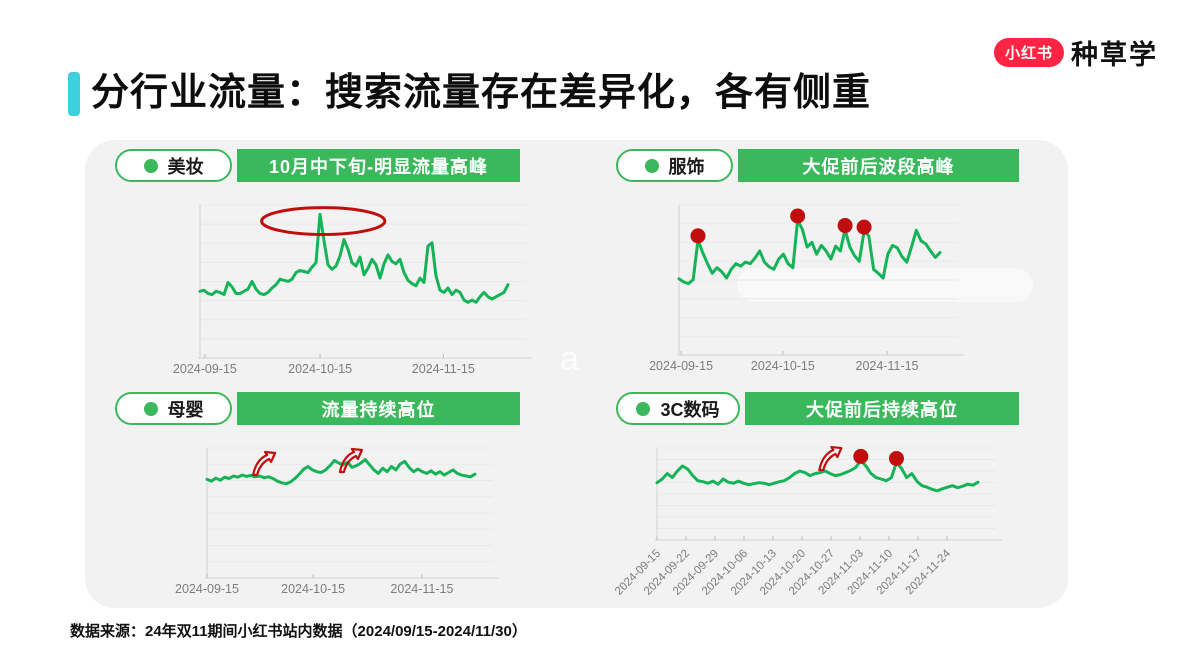  I want to click on category-label: 3C数码, so click(690, 409).